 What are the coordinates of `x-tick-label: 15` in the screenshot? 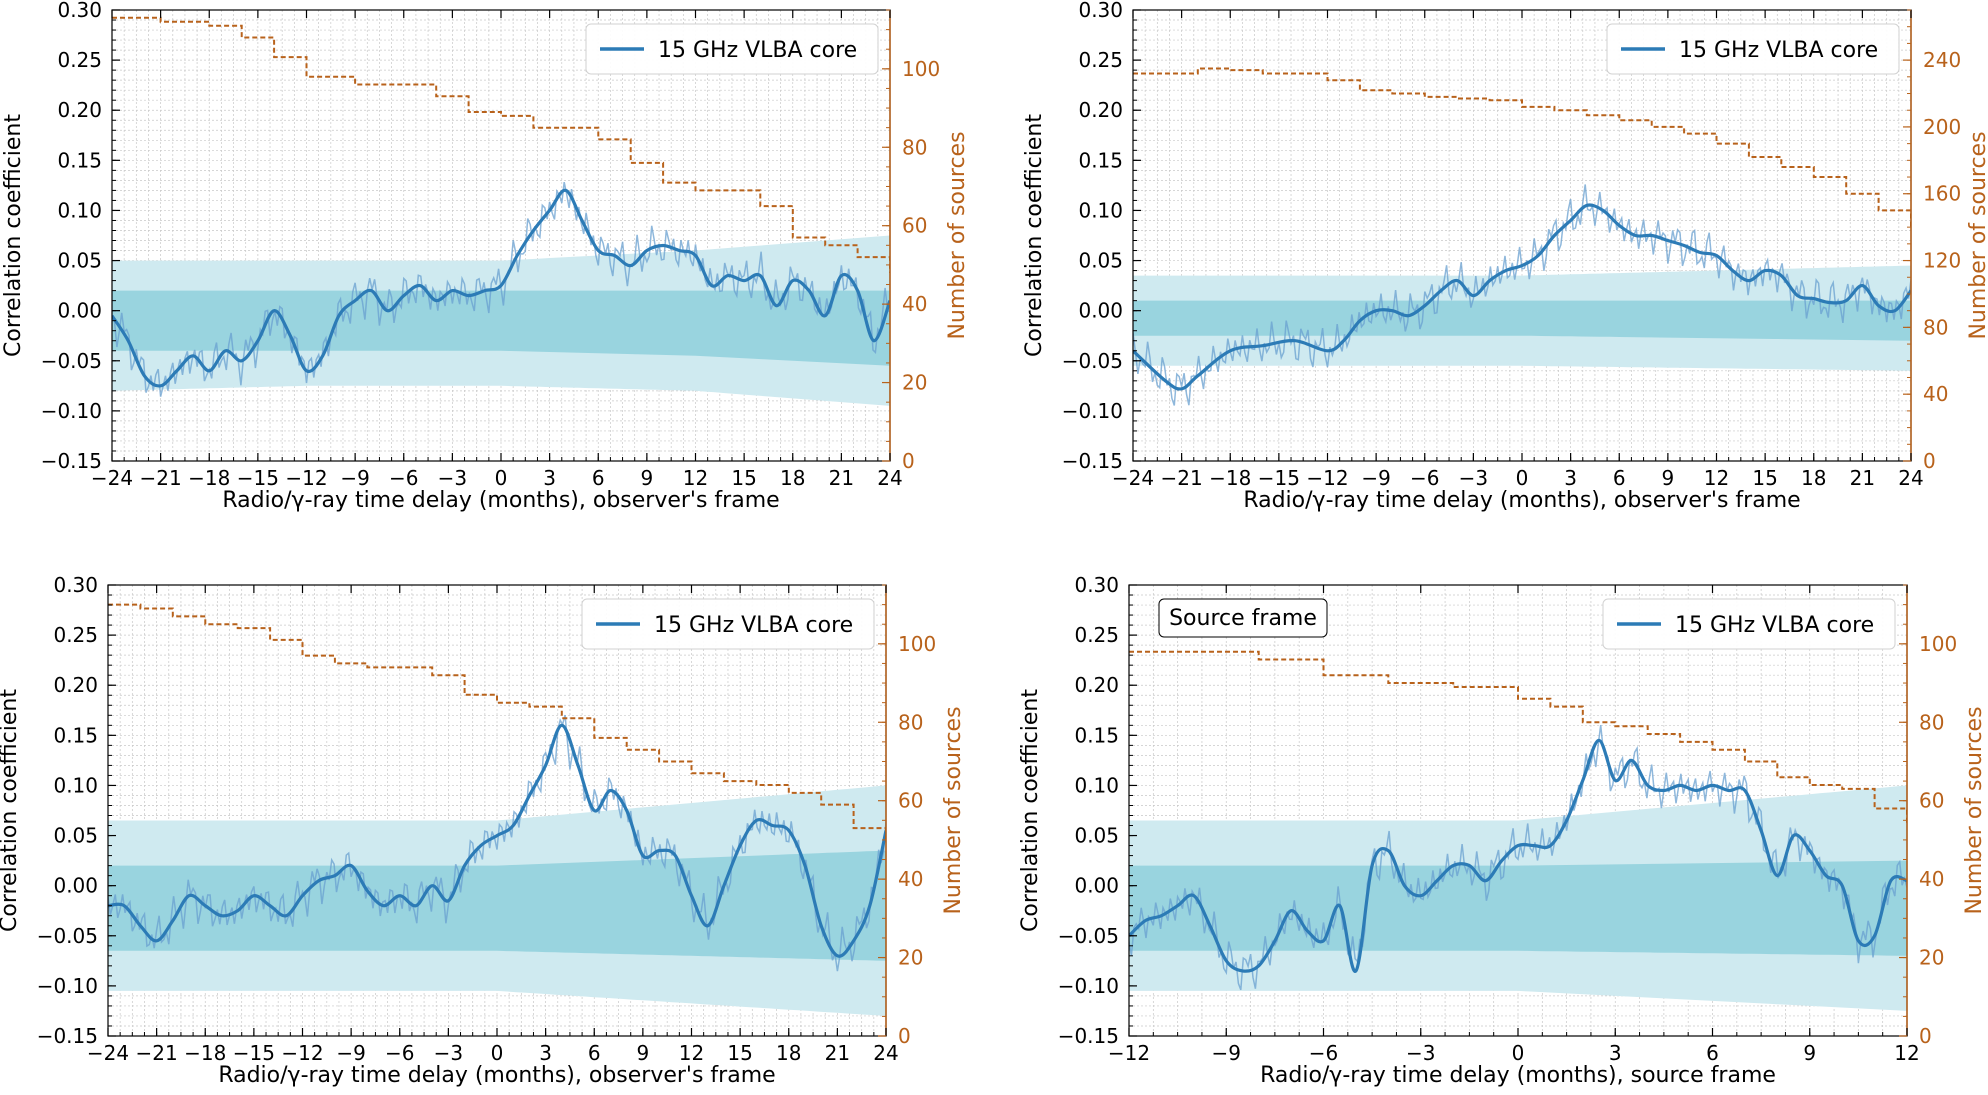 It's located at (1764, 478).